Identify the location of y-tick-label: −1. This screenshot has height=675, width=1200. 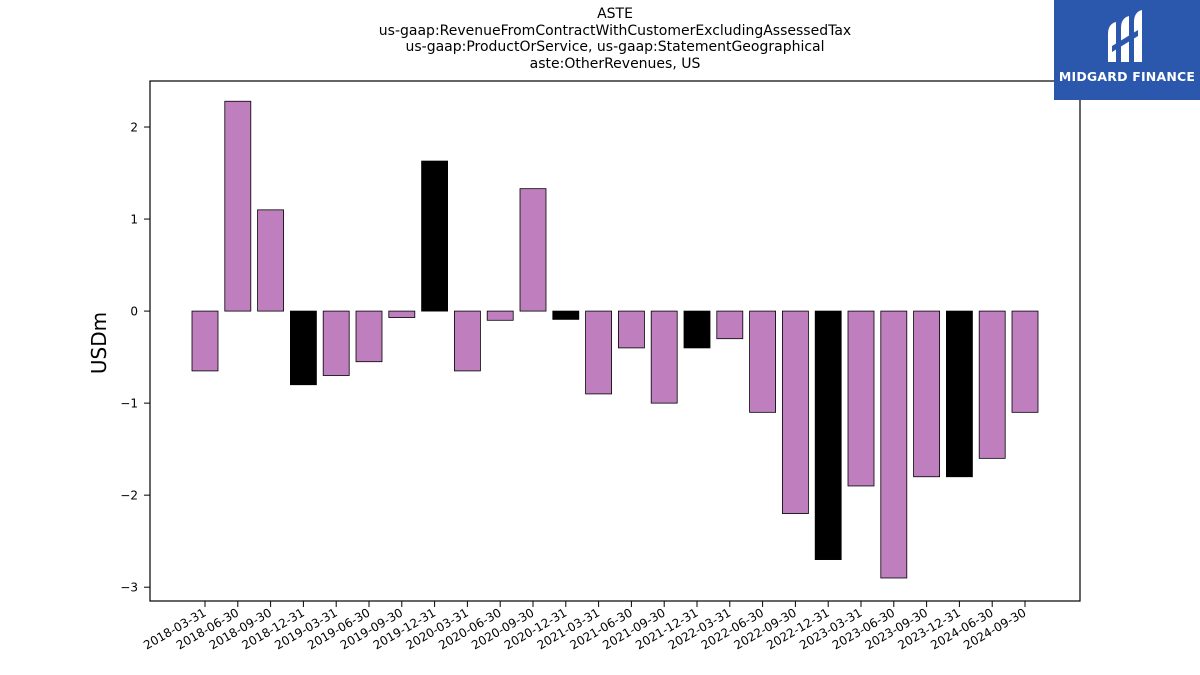
(129, 404).